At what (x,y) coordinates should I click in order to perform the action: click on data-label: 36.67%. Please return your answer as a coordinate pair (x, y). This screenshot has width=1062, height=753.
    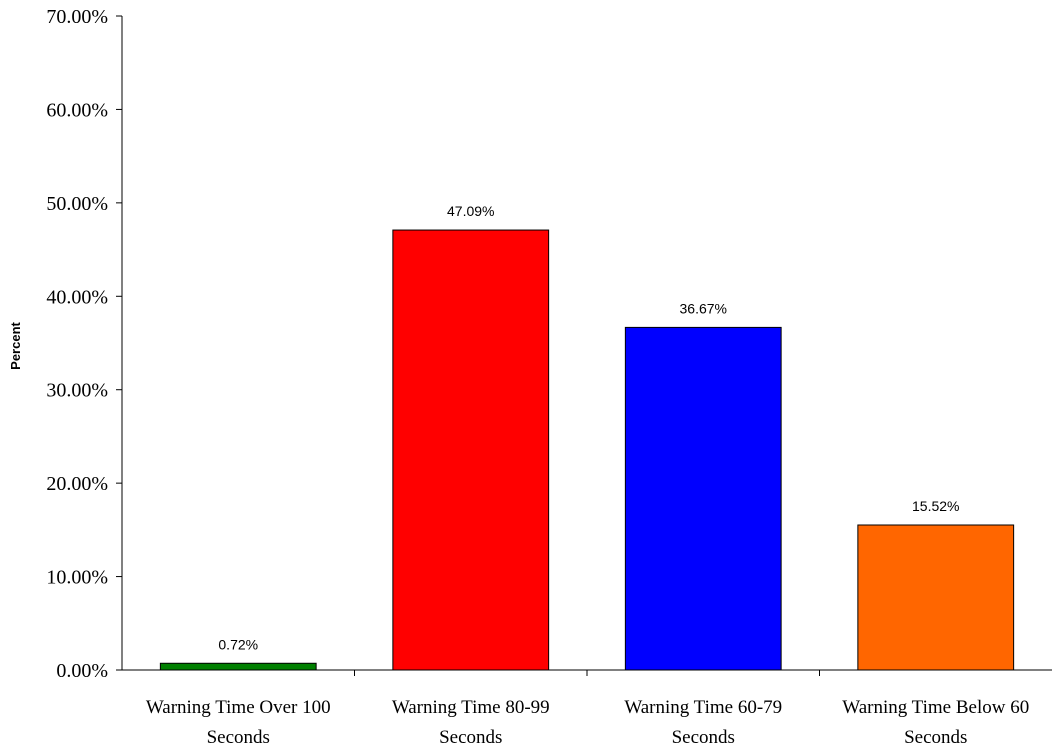
    Looking at the image, I should click on (703, 308).